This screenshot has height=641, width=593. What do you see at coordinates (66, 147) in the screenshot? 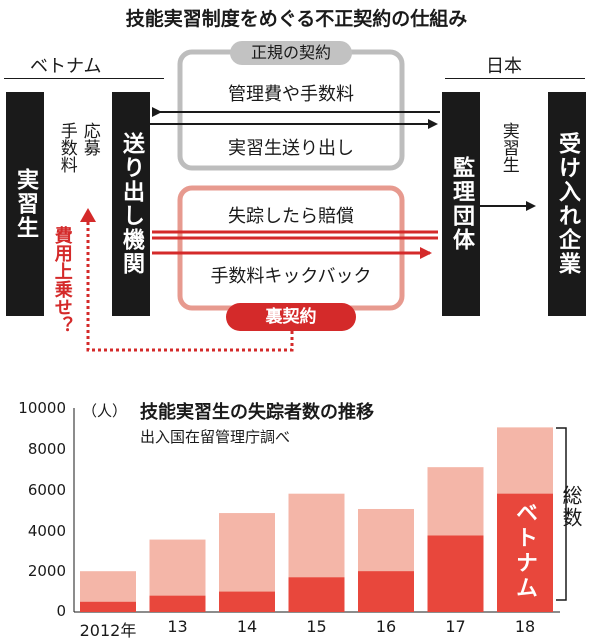
I see `label-fee: 手数料` at bounding box center [66, 147].